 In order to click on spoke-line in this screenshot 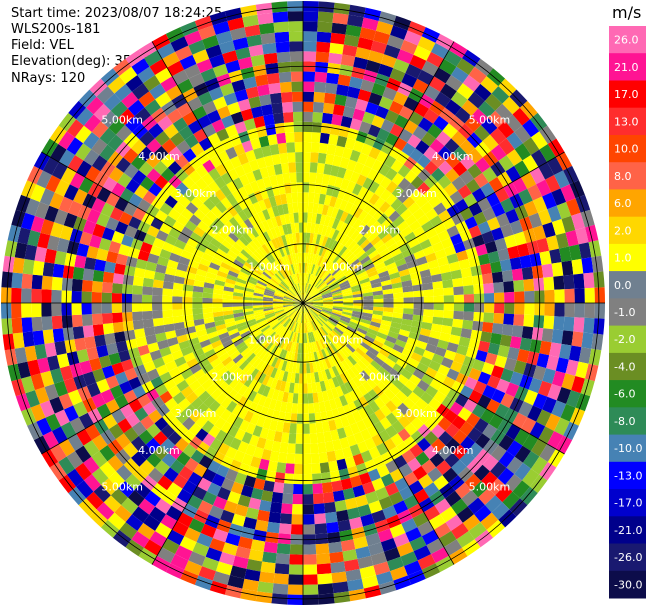, I will do `click(378, 433)`.